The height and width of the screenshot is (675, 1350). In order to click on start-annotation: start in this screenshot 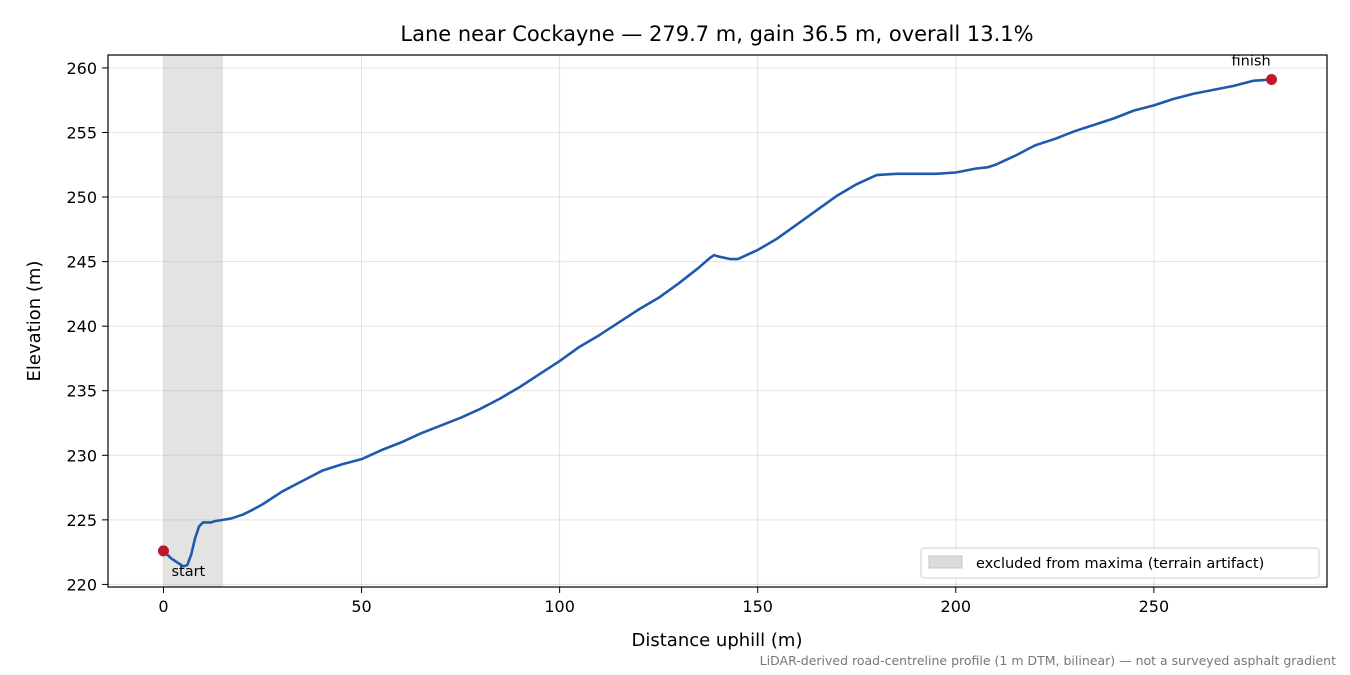, I will do `click(188, 572)`.